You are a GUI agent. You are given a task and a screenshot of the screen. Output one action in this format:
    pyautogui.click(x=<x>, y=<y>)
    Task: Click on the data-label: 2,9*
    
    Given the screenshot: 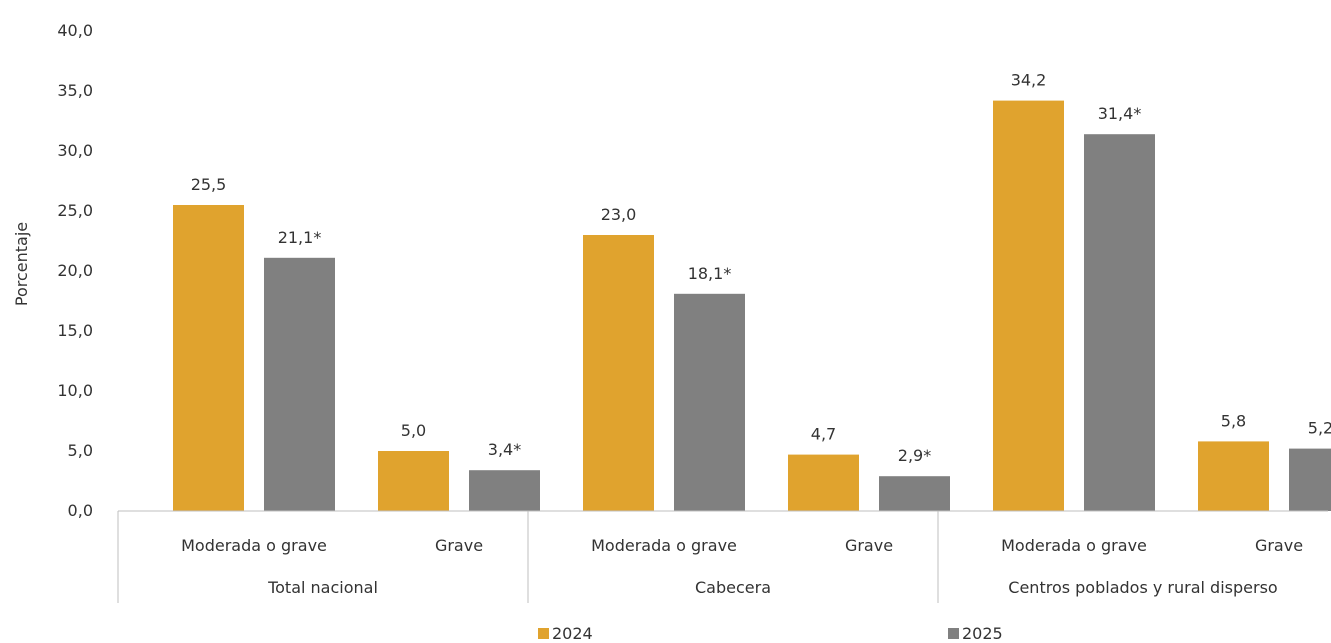 What is the action you would take?
    pyautogui.click(x=914, y=455)
    